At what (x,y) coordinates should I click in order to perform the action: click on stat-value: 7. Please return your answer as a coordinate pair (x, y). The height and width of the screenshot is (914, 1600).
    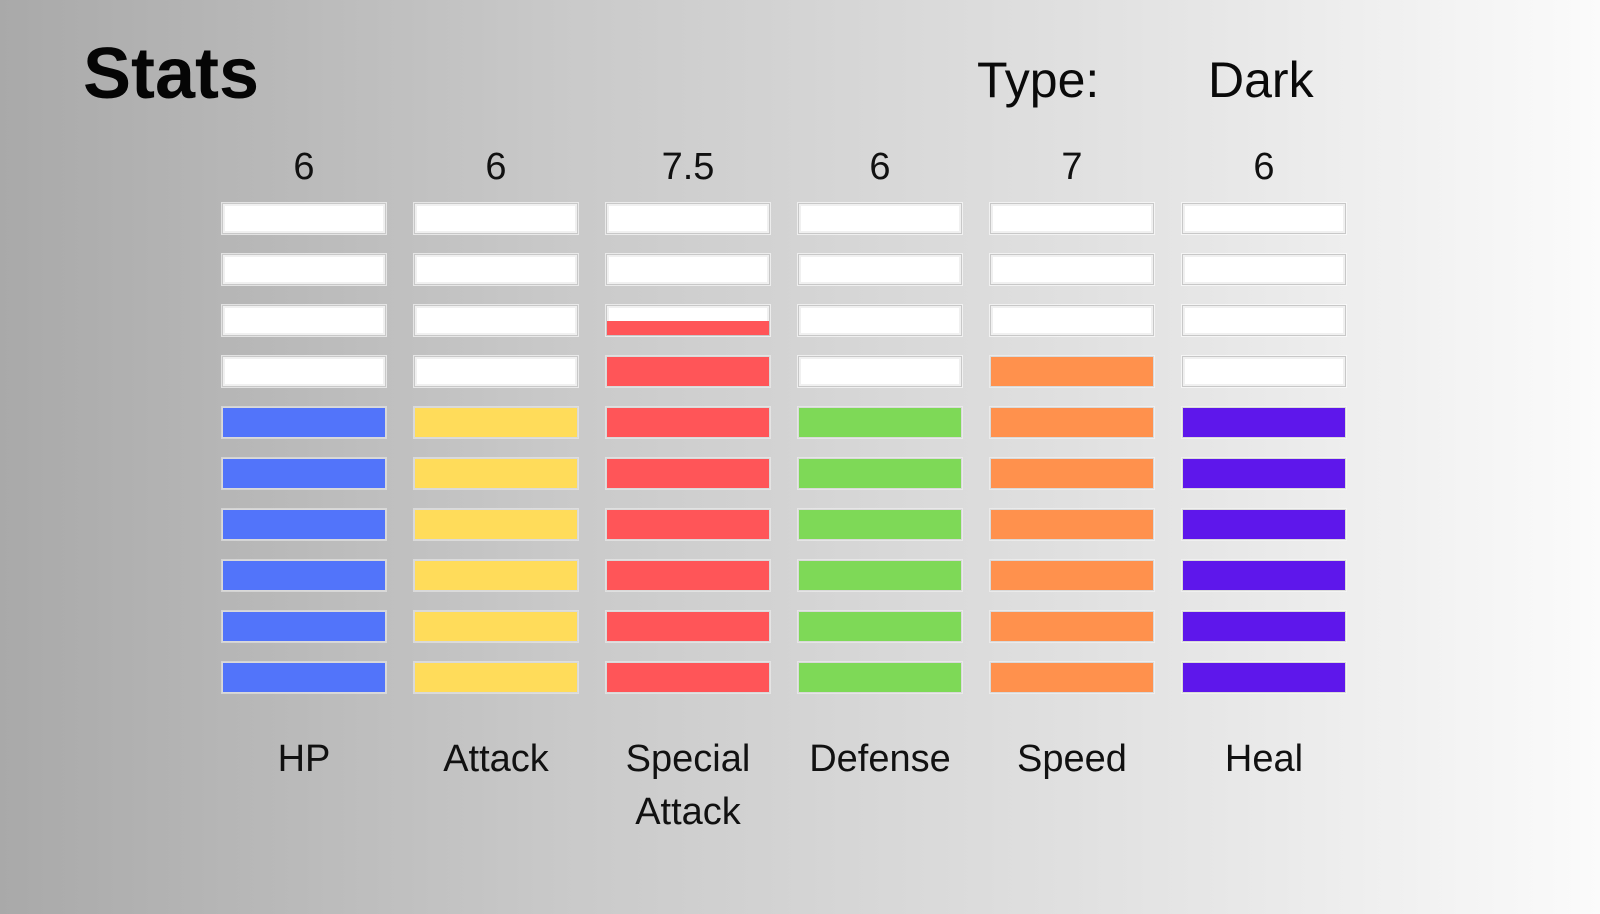
    Looking at the image, I should click on (1072, 167).